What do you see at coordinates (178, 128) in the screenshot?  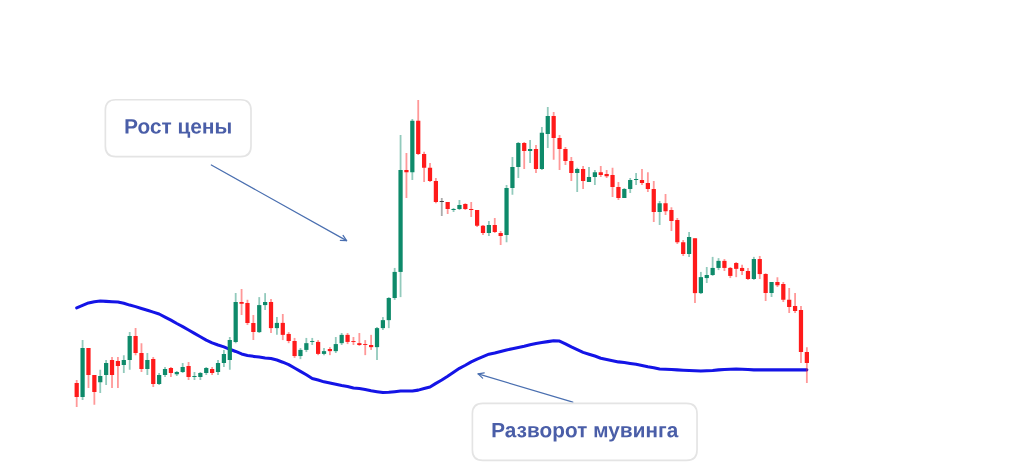 I see `annotation: Рост цены` at bounding box center [178, 128].